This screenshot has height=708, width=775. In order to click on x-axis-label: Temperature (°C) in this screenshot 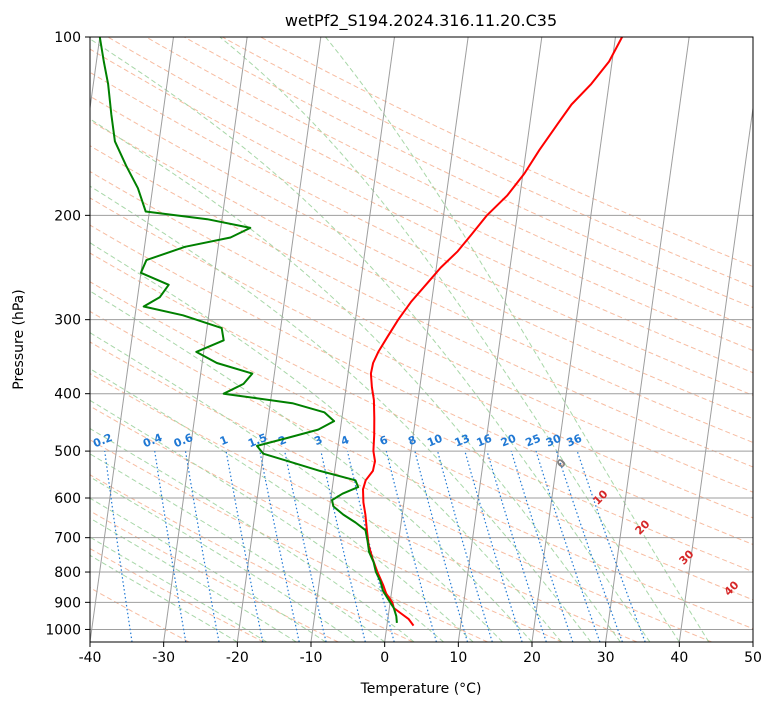, I will do `click(421, 689)`.